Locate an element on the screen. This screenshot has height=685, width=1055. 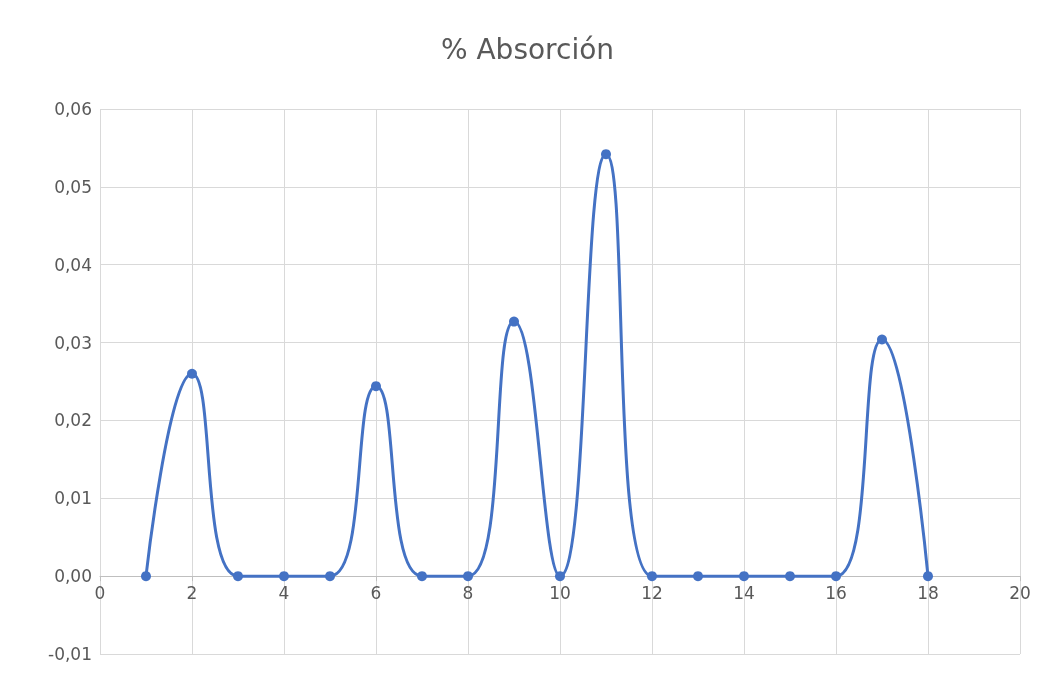
x-tick-label: 16 is located at coordinates (836, 592).